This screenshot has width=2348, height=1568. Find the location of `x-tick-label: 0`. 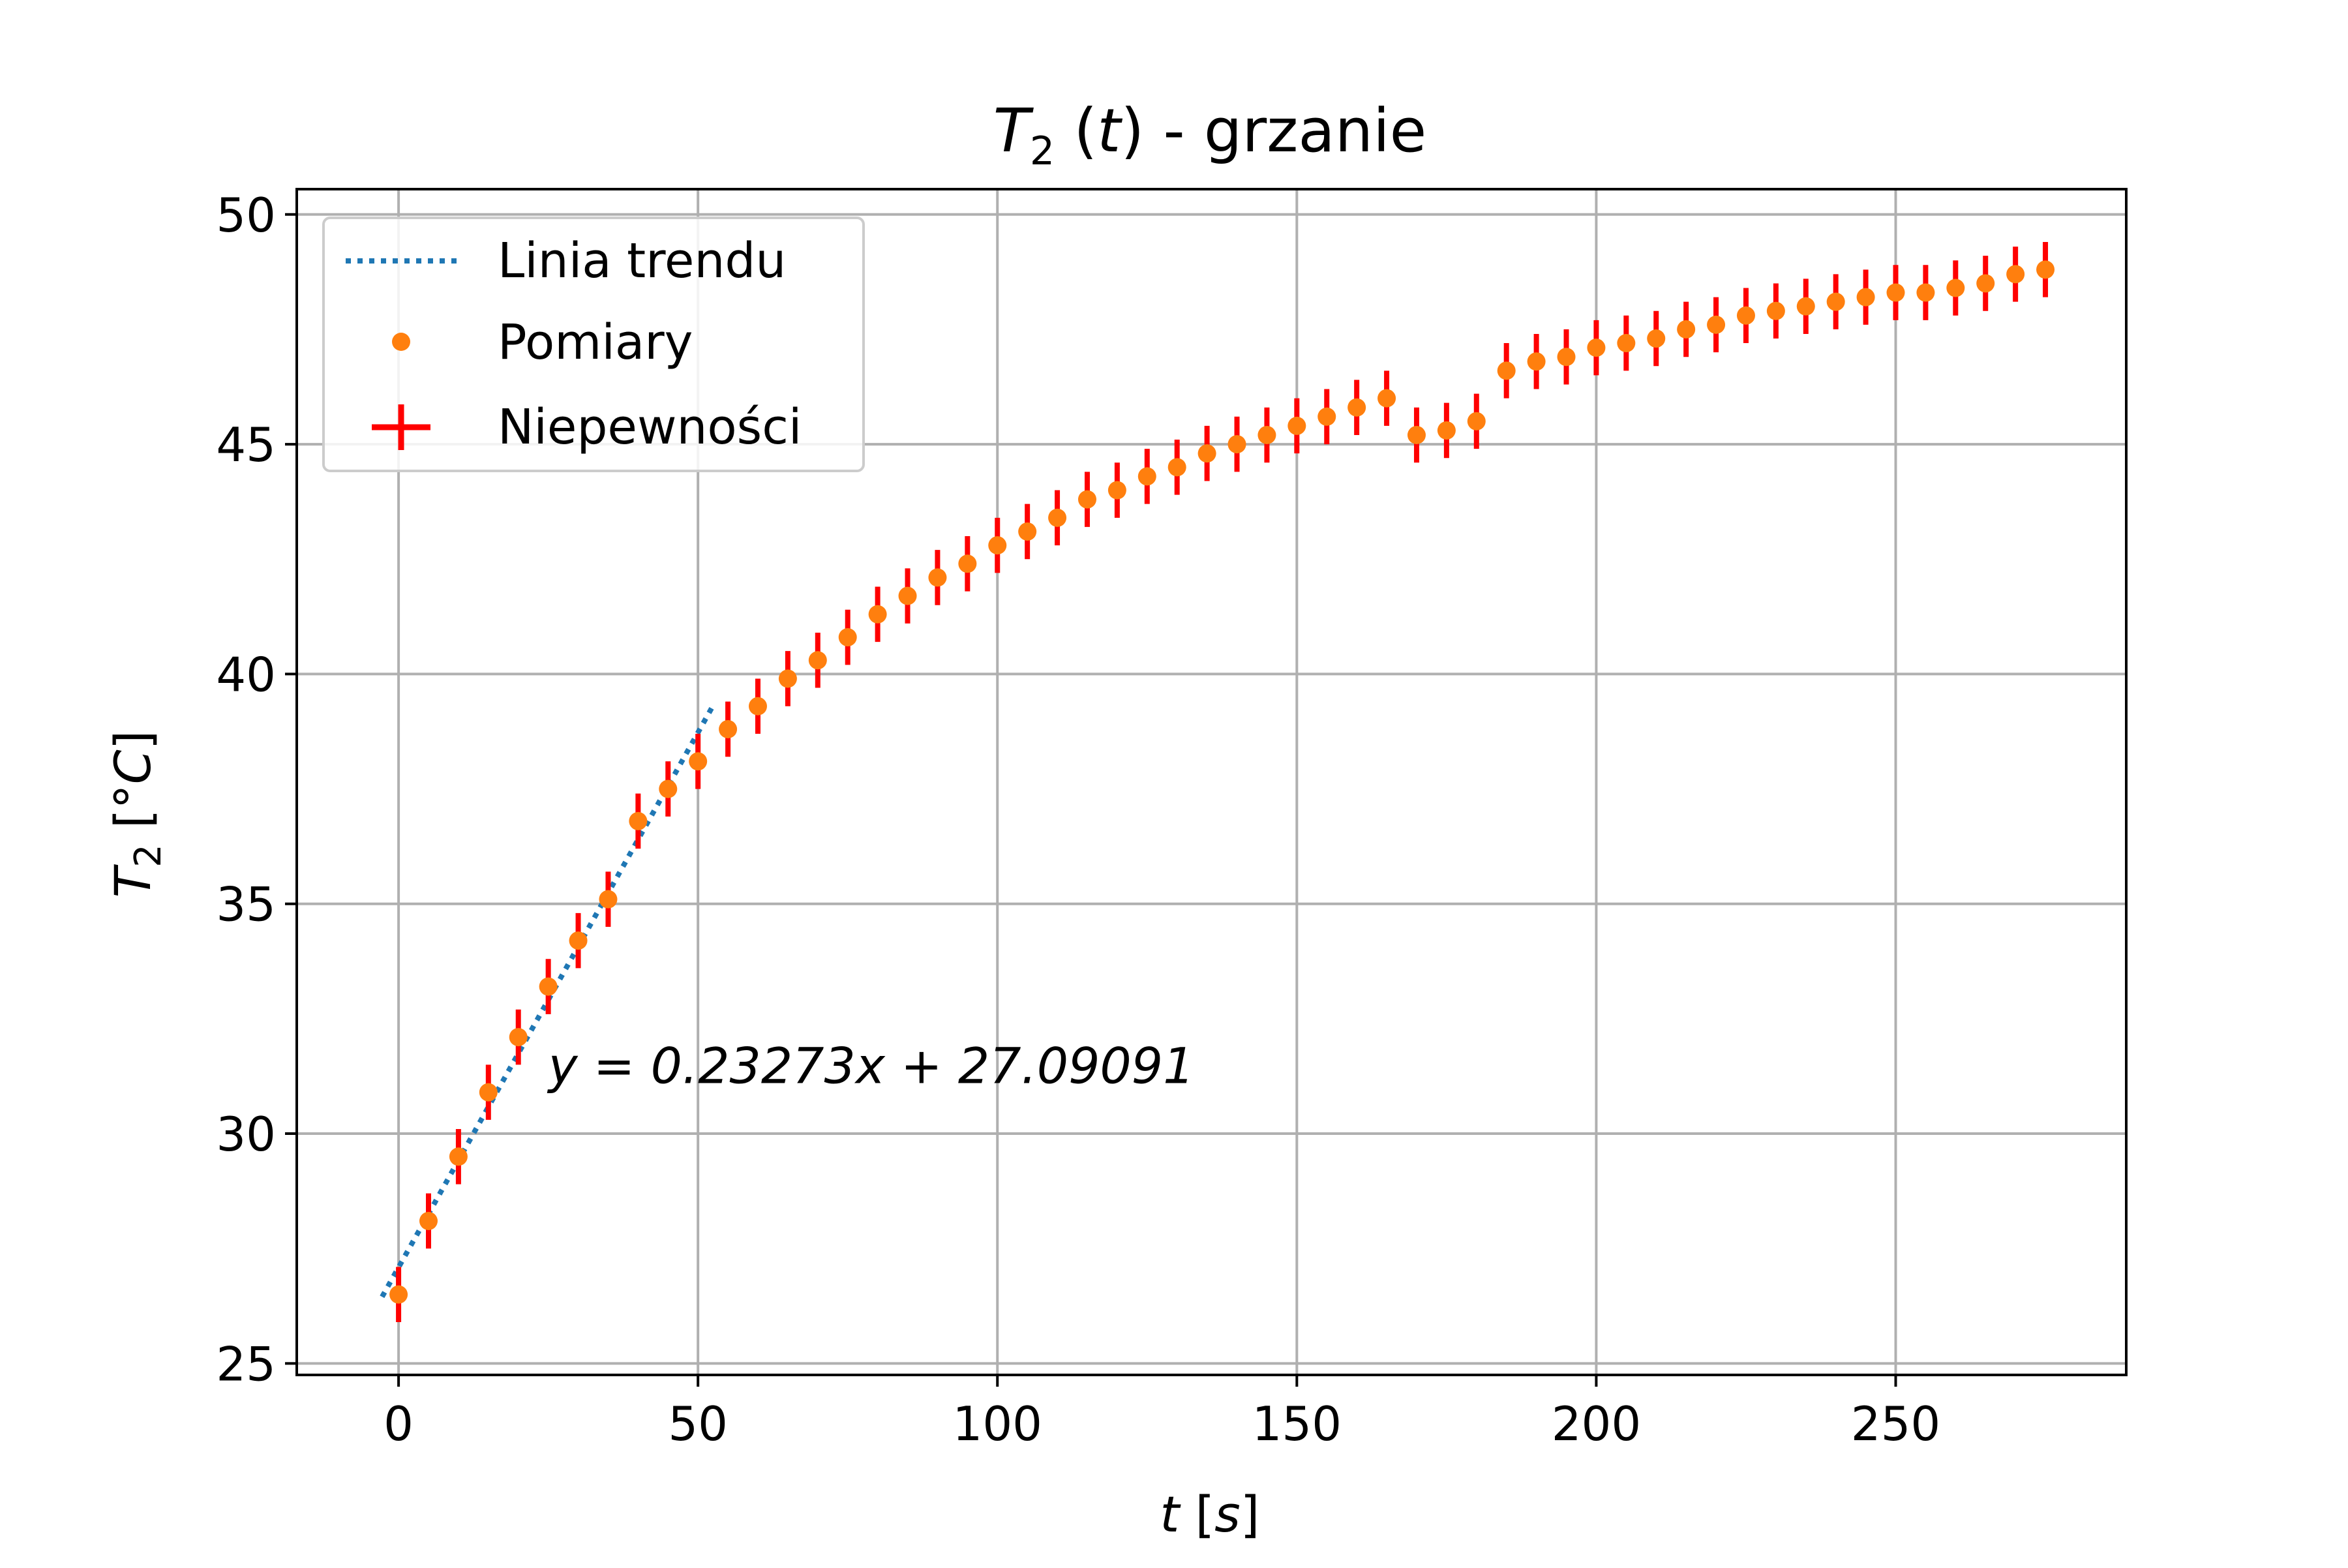

x-tick-label: 0 is located at coordinates (399, 1423).